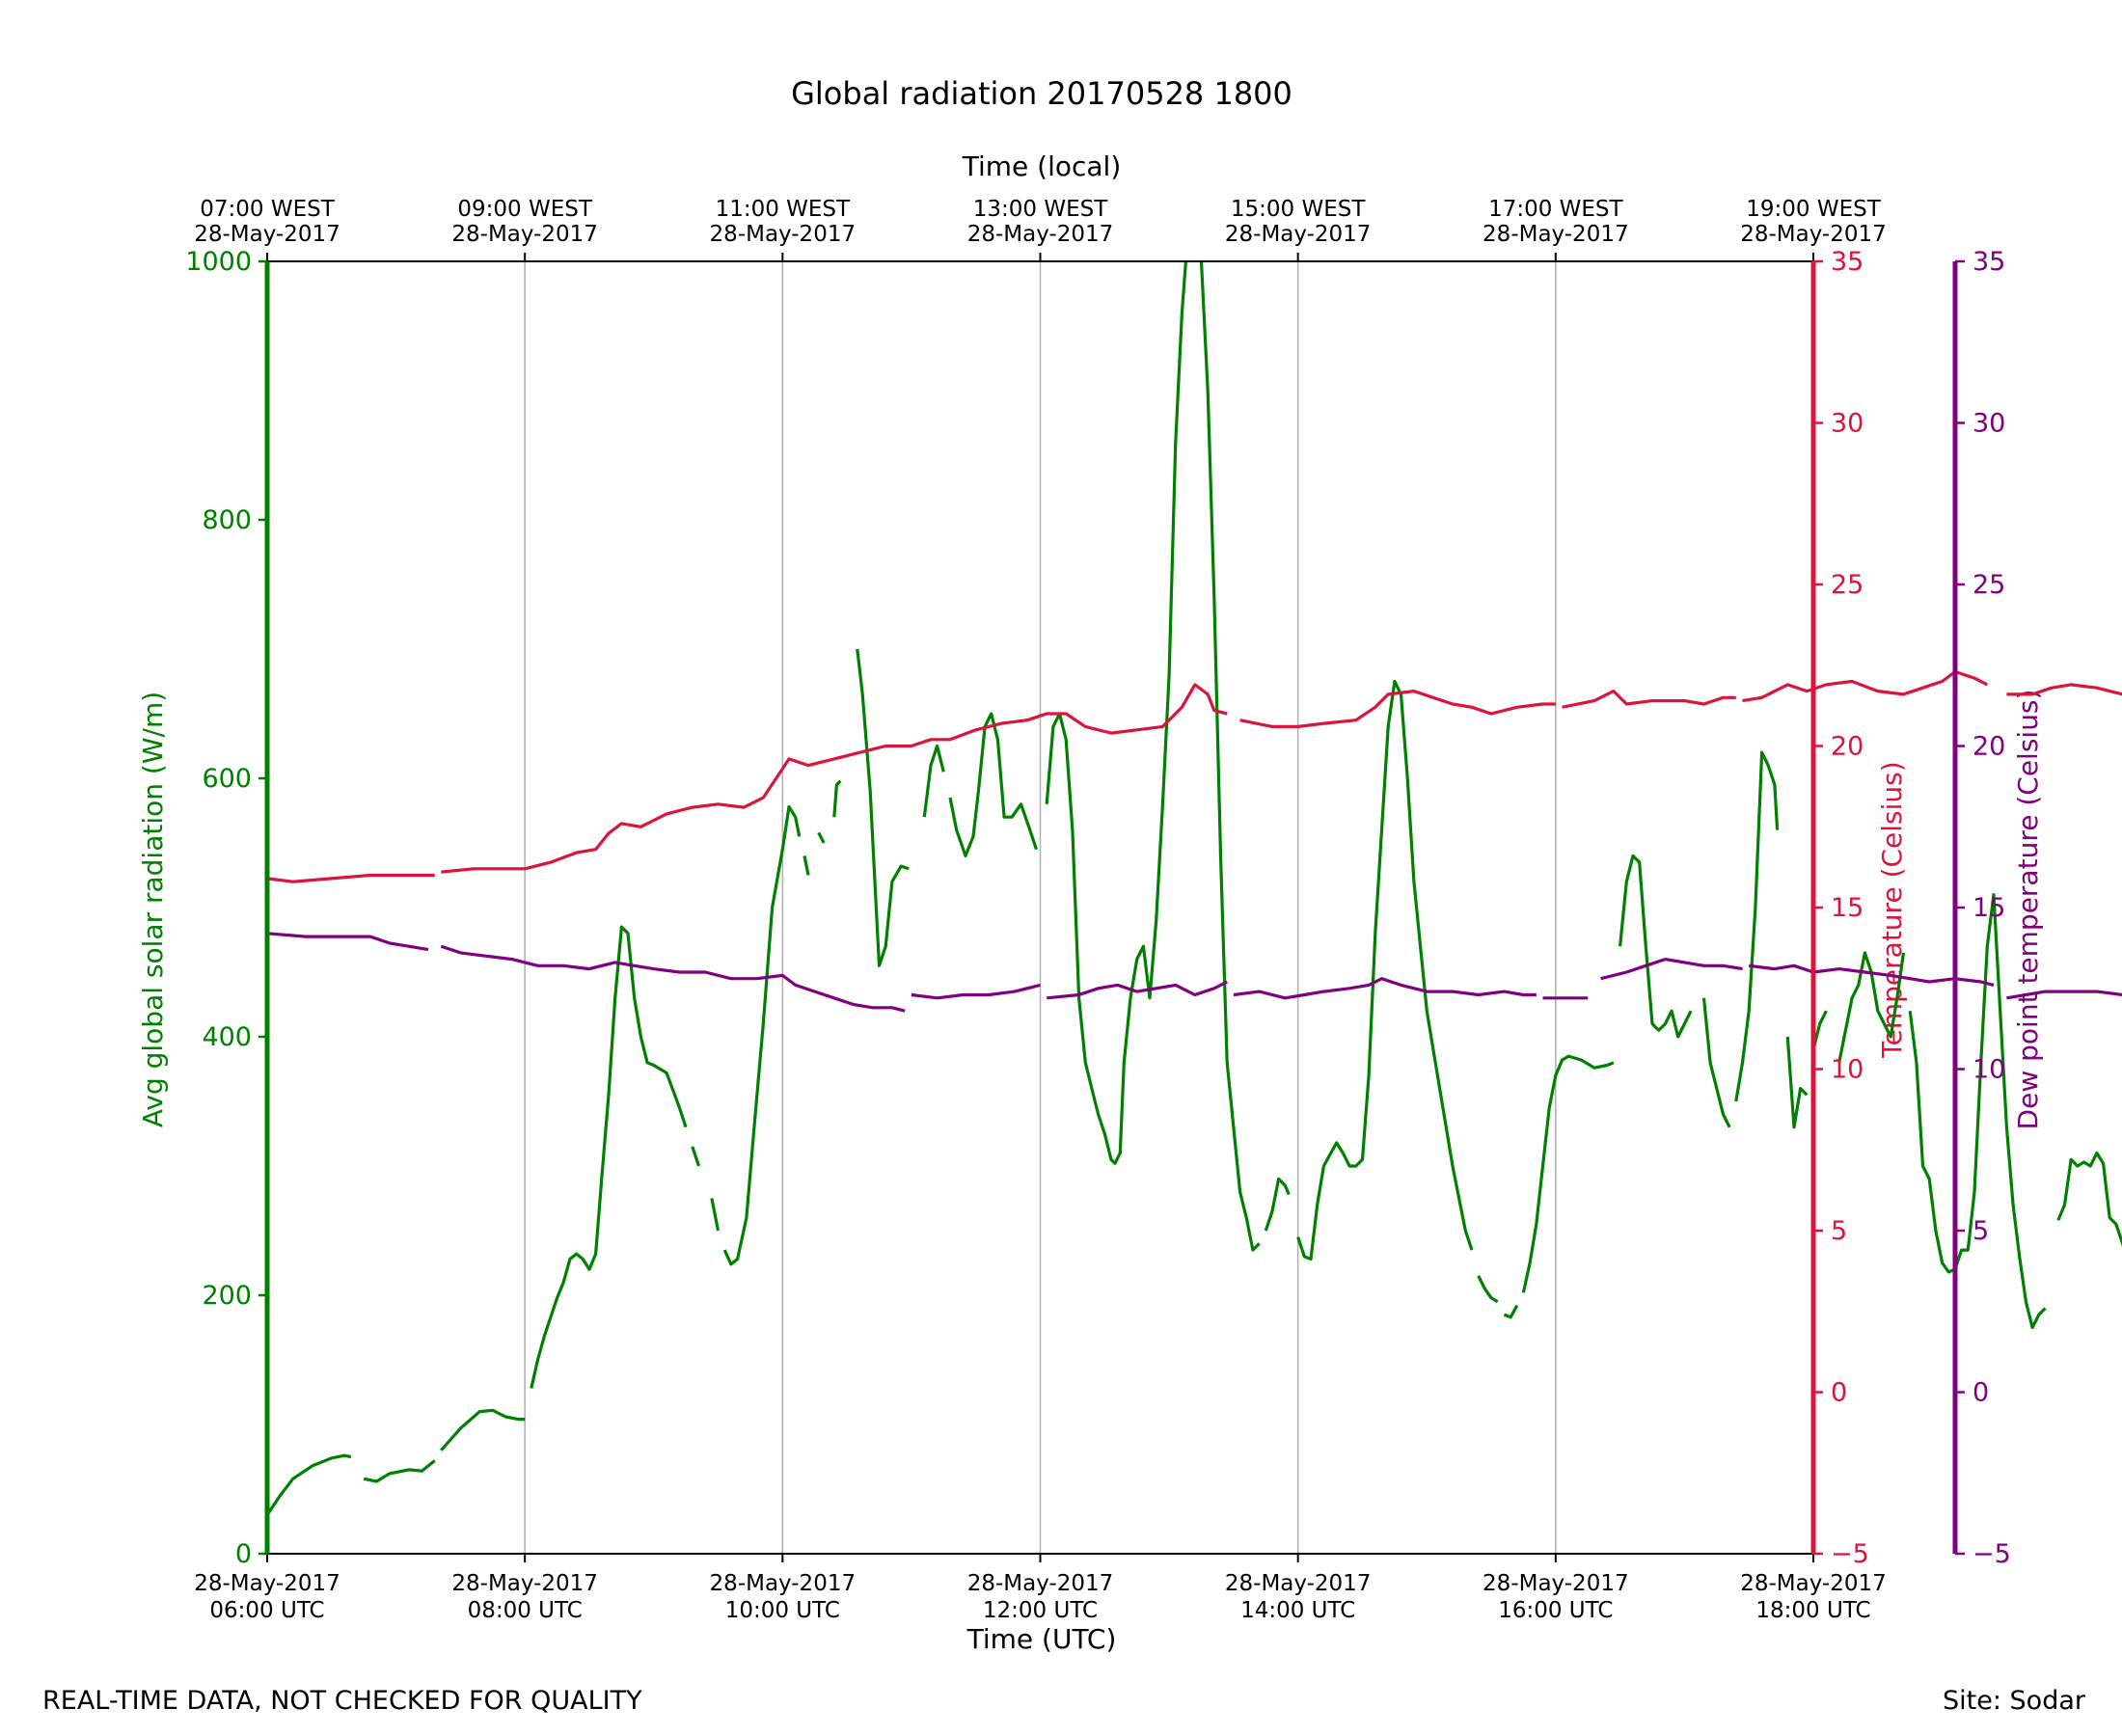 The width and height of the screenshot is (2122, 1736). Describe the element at coordinates (342, 1701) in the screenshot. I see `quality-disclaimer: REAL-TIME DATA, NOT CHECKED FOR QUALITY` at that location.